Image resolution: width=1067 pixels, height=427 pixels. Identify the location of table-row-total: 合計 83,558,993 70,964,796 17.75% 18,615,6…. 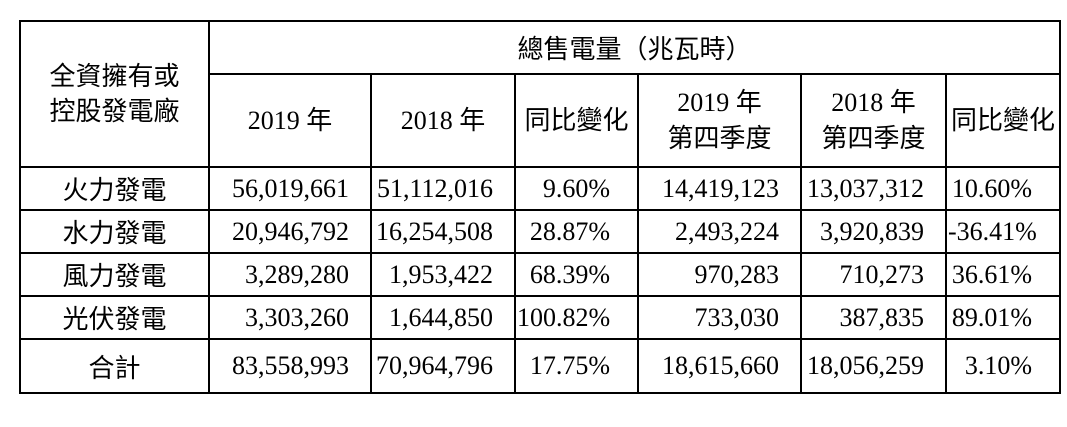
(540, 366).